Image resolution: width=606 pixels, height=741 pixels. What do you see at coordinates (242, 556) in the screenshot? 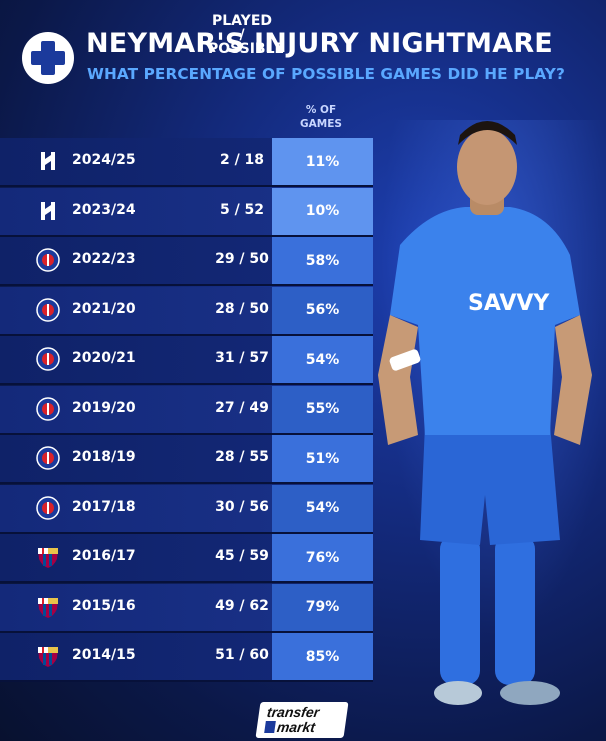
I see `games-played-value: 45 / 59` at bounding box center [242, 556].